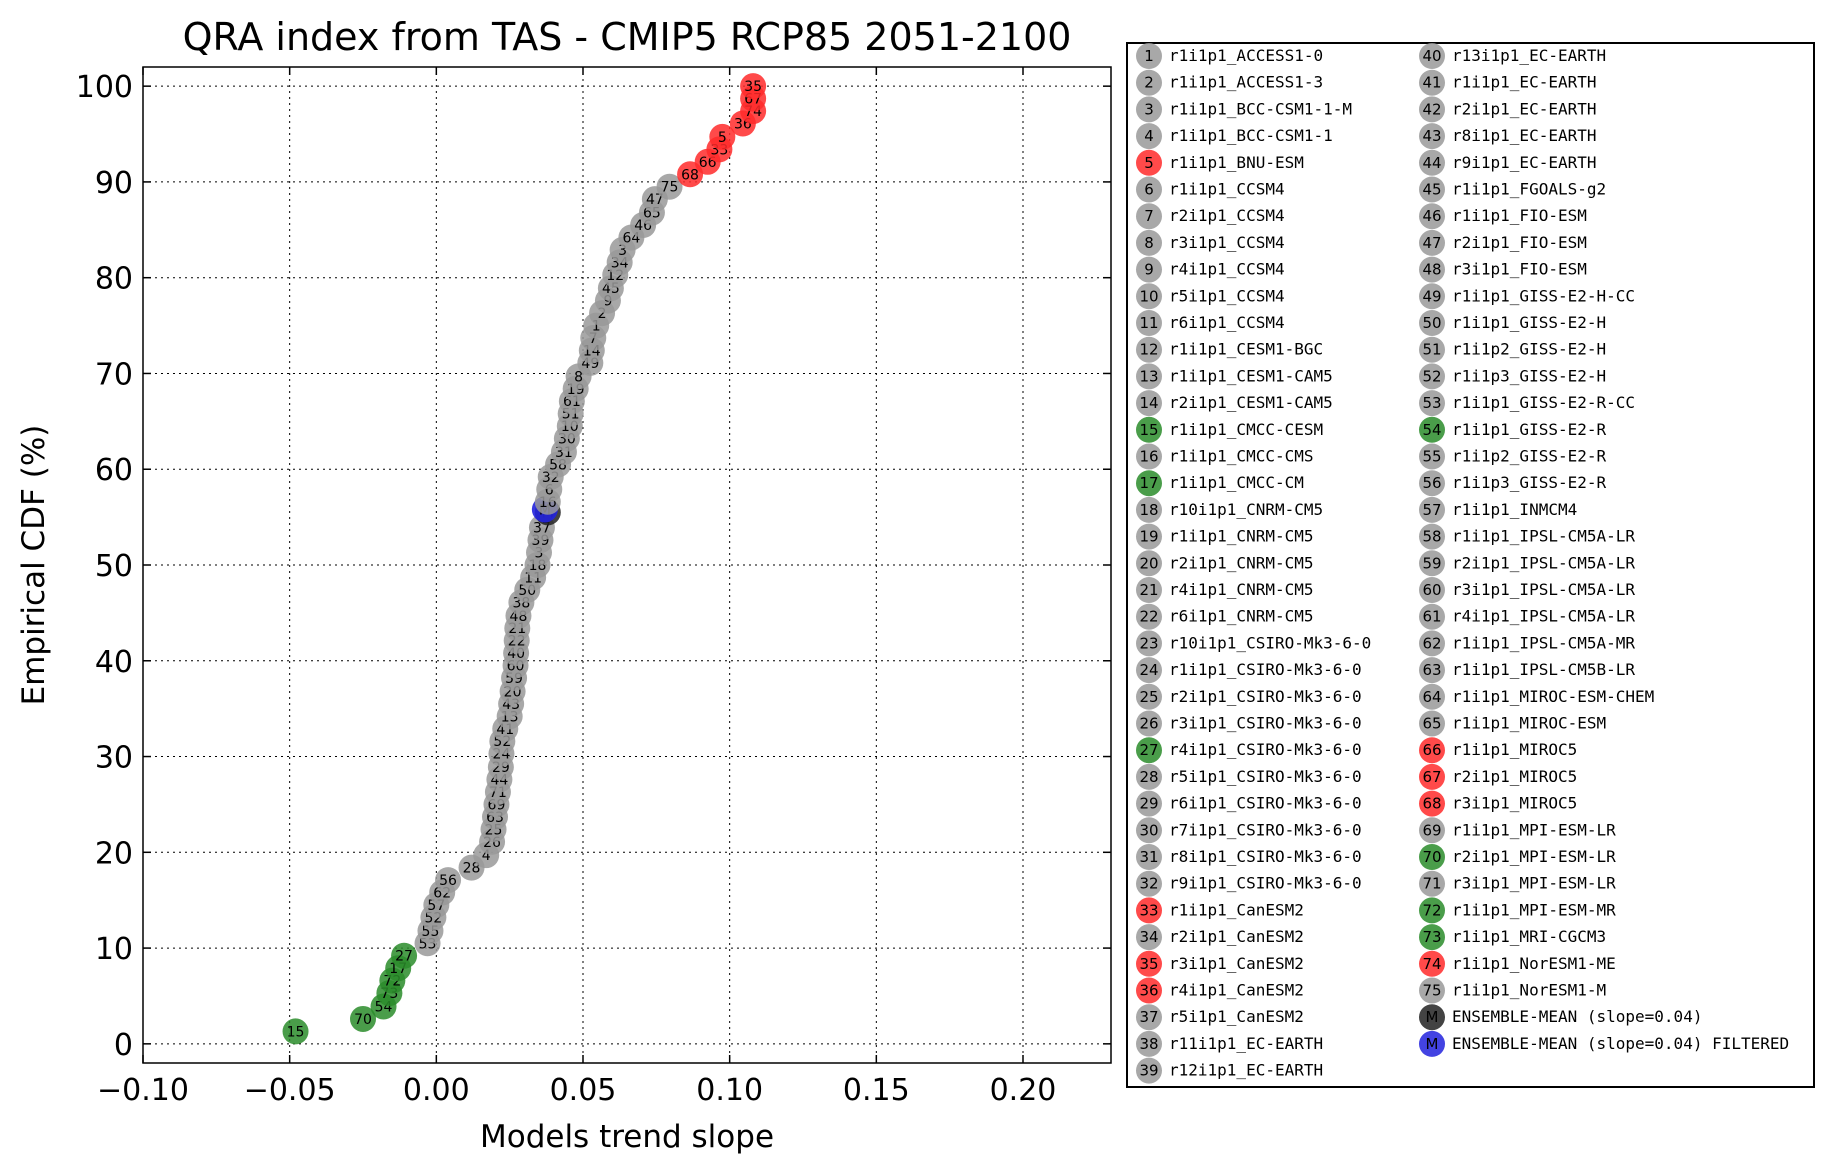 This screenshot has height=1170, width=1825. I want to click on legend-entry: 72 r1i1p1_MPI-ESM-MR, so click(1517, 910).